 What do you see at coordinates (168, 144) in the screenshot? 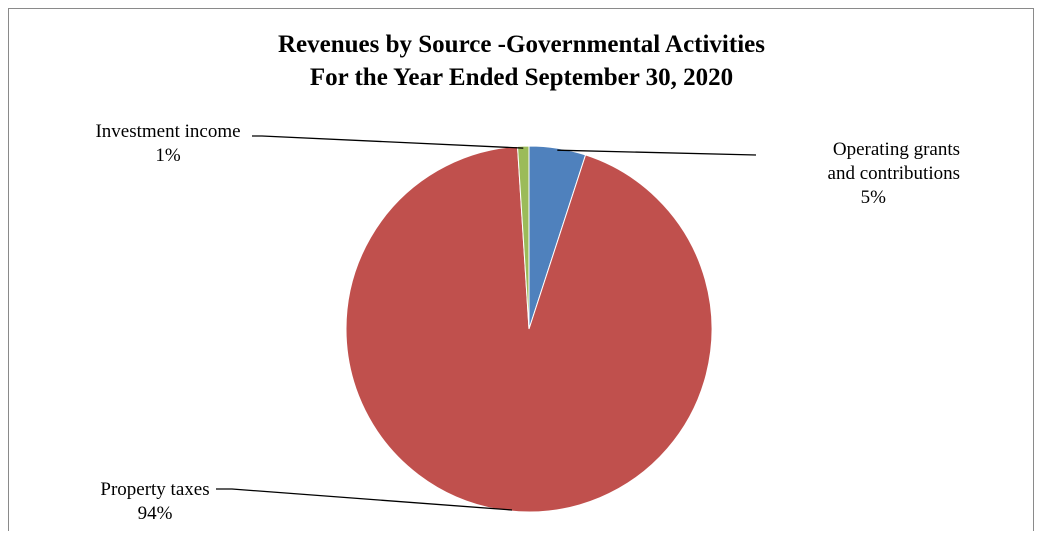
I see `data-label-investment-income: Investment income 1%` at bounding box center [168, 144].